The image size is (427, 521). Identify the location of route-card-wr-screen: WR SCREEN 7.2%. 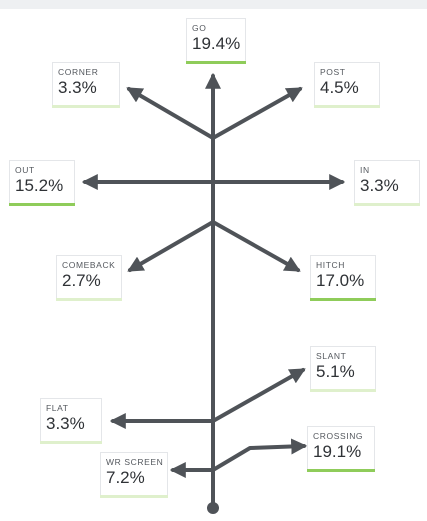
(134, 475).